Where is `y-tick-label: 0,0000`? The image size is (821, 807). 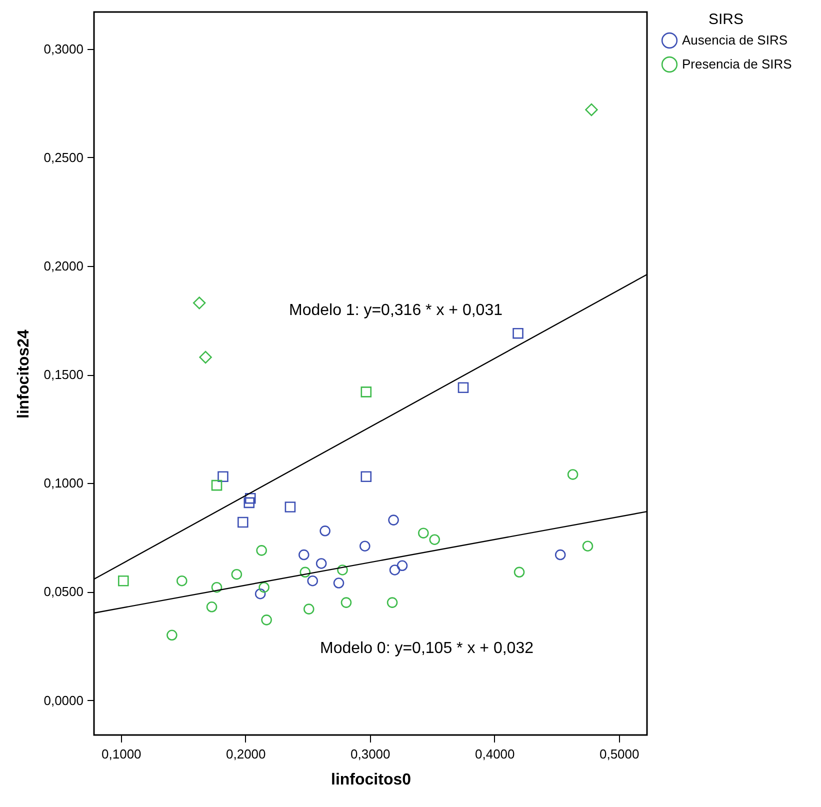 y-tick-label: 0,0000 is located at coordinates (64, 700).